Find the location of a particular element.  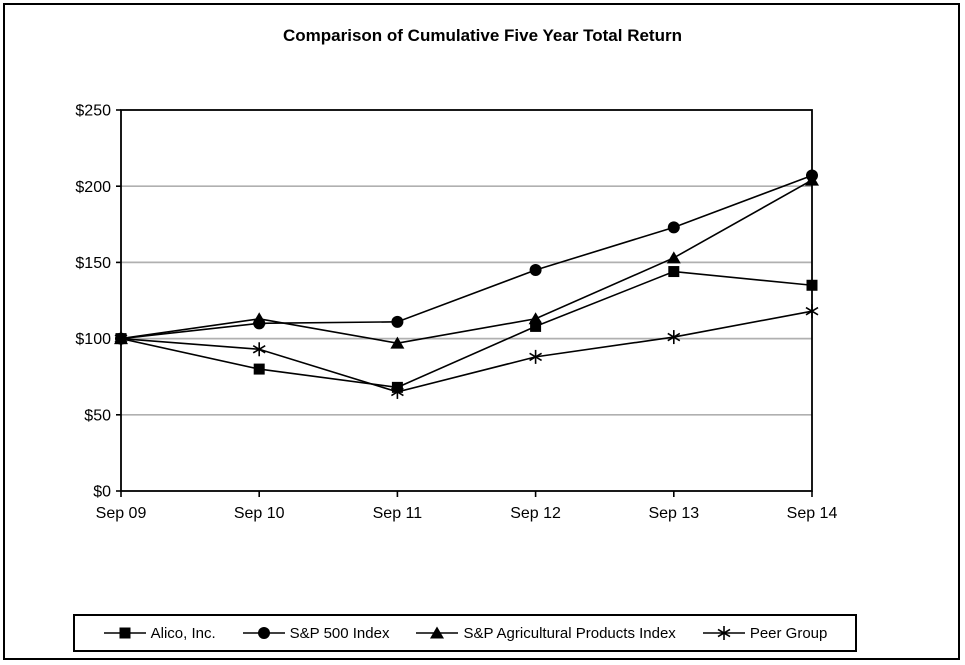

y-axis-label: $0 is located at coordinates (102, 492).